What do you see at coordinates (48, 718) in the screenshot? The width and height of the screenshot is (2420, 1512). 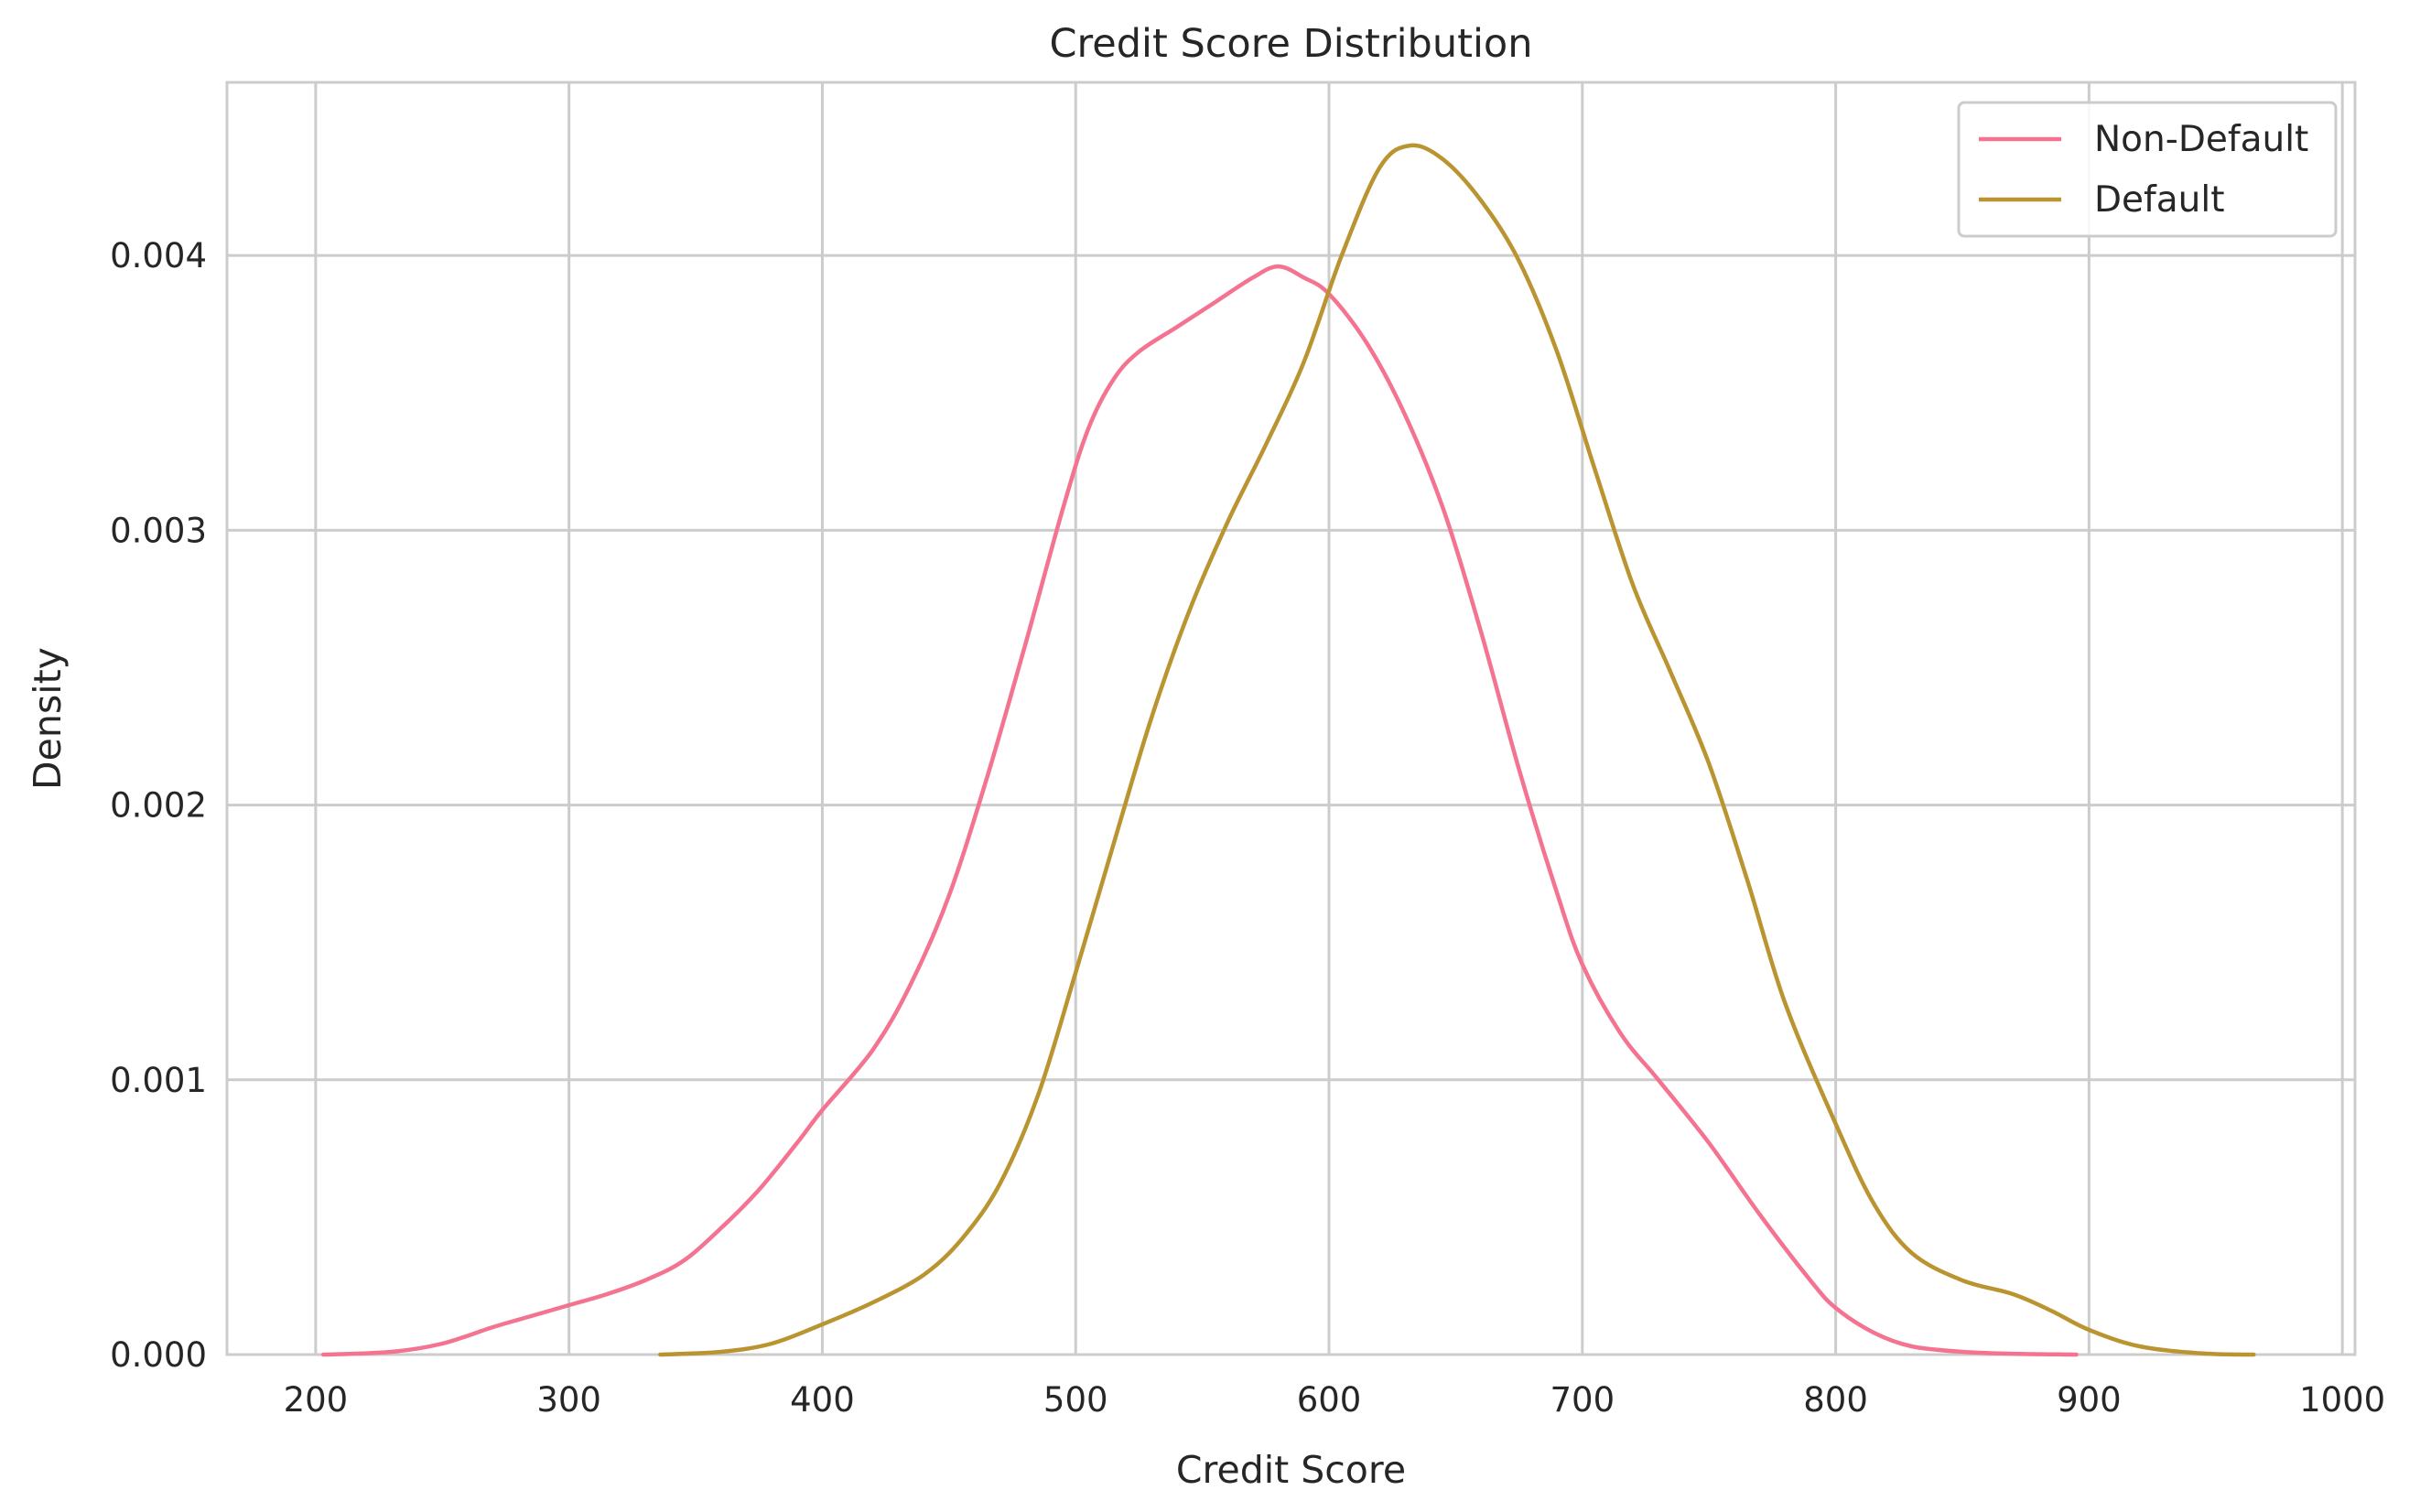 I see `y-axis-label: Density` at bounding box center [48, 718].